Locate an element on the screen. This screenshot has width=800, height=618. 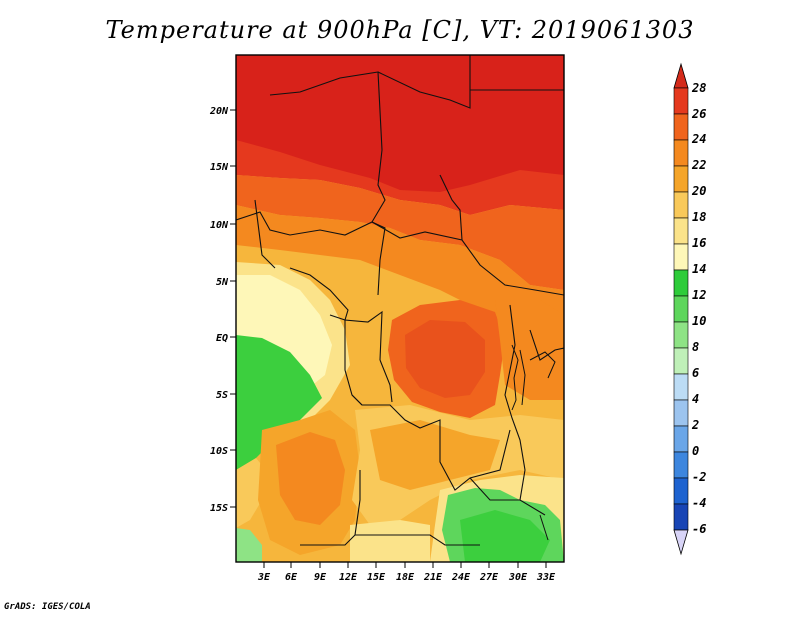
colorbar-label: 20 is located at coordinates (698, 191).